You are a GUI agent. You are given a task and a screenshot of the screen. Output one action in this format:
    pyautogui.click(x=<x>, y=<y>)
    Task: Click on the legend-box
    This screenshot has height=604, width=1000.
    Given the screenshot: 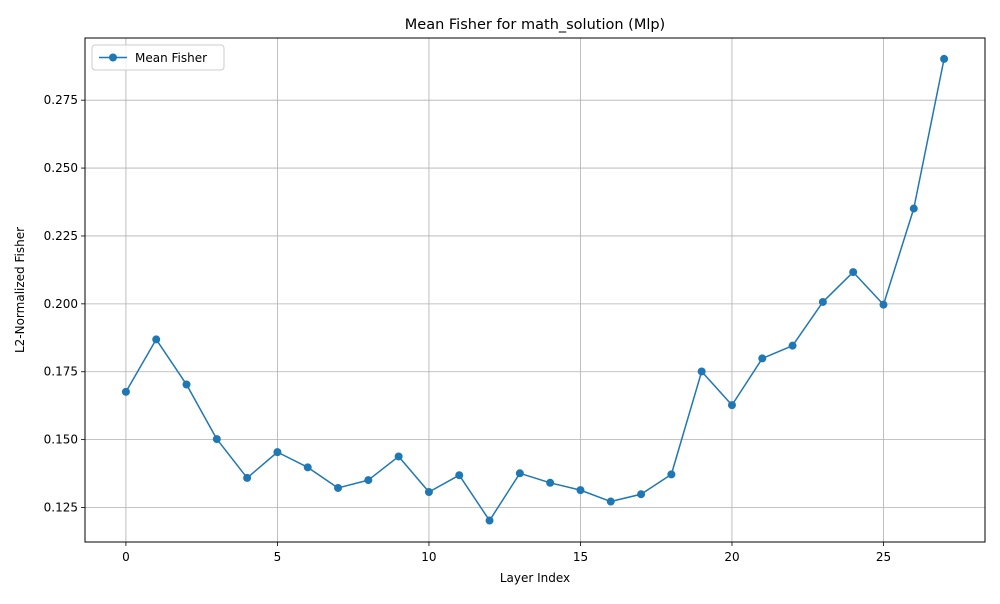 What is the action you would take?
    pyautogui.click(x=158, y=57)
    